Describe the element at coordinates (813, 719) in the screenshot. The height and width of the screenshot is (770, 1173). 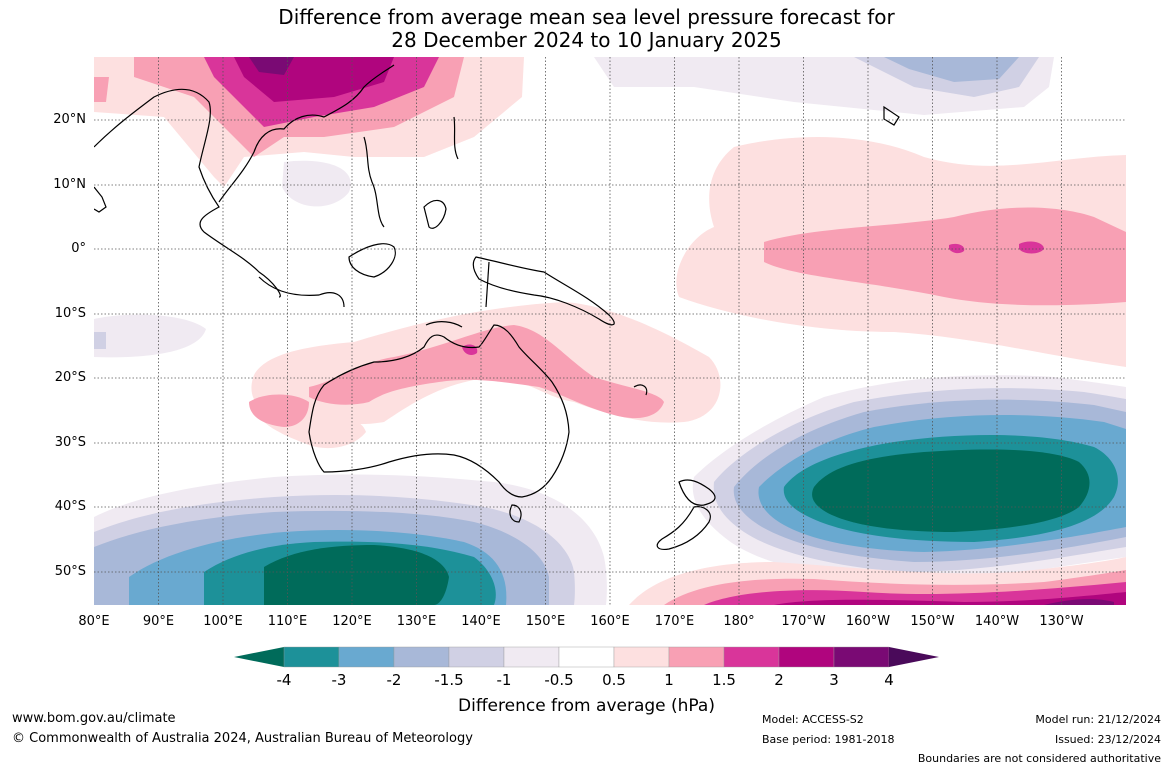
I see `model-name: Model: ACCESS-S2` at that location.